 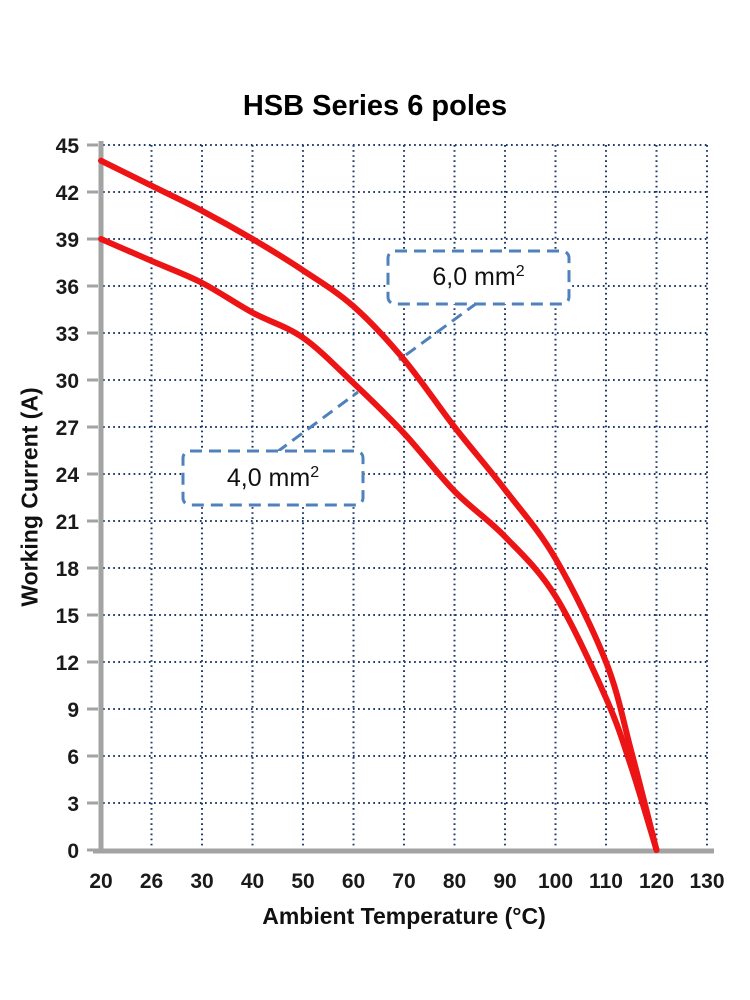 What do you see at coordinates (100, 881) in the screenshot?
I see `x-tick-label: 20` at bounding box center [100, 881].